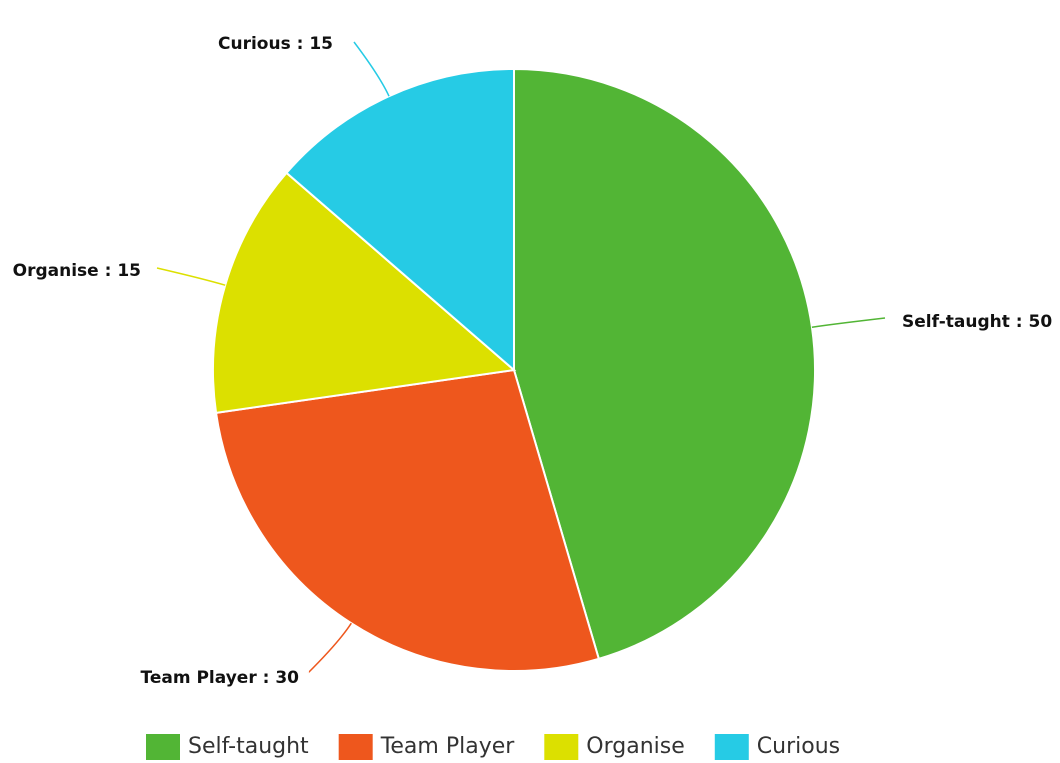 The height and width of the screenshot is (763, 1060). What do you see at coordinates (191, 276) in the screenshot?
I see `leader-line-organise` at bounding box center [191, 276].